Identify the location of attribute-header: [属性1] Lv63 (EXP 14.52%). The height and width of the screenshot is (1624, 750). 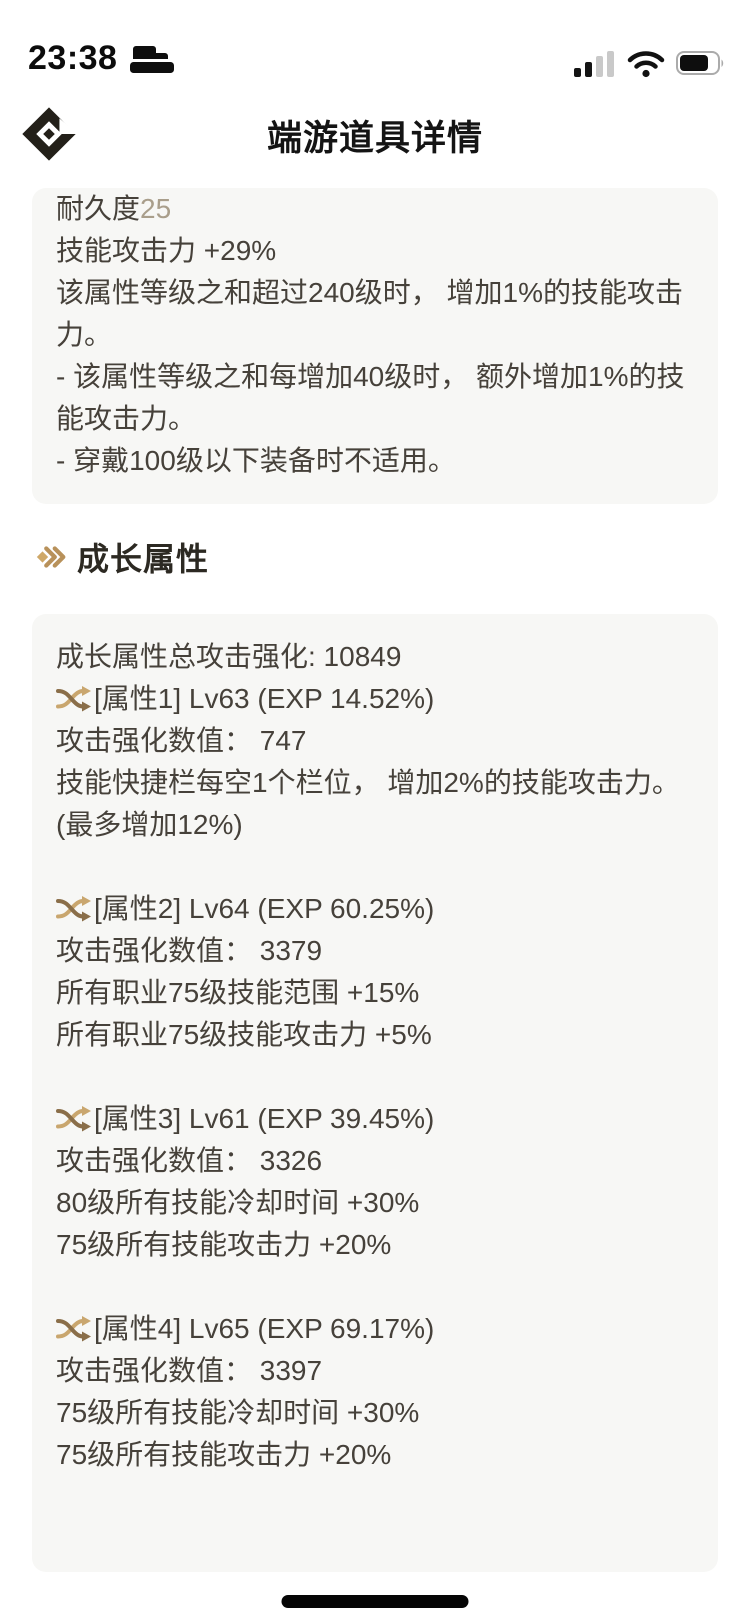
(375, 699).